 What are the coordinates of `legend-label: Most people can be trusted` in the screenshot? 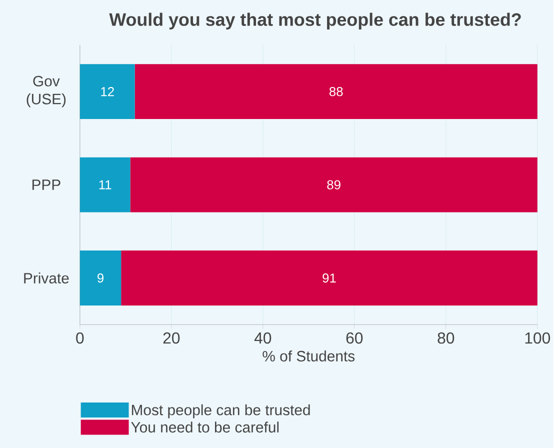 It's located at (221, 411).